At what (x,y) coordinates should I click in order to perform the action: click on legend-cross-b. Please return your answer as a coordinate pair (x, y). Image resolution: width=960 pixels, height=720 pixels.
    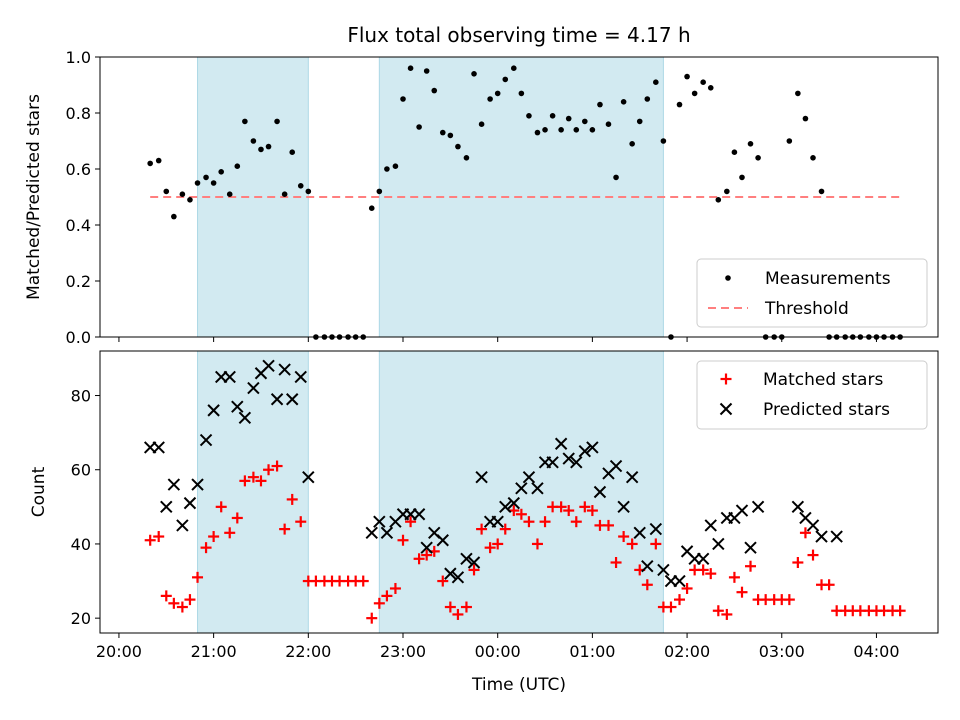
    Looking at the image, I should click on (726, 409).